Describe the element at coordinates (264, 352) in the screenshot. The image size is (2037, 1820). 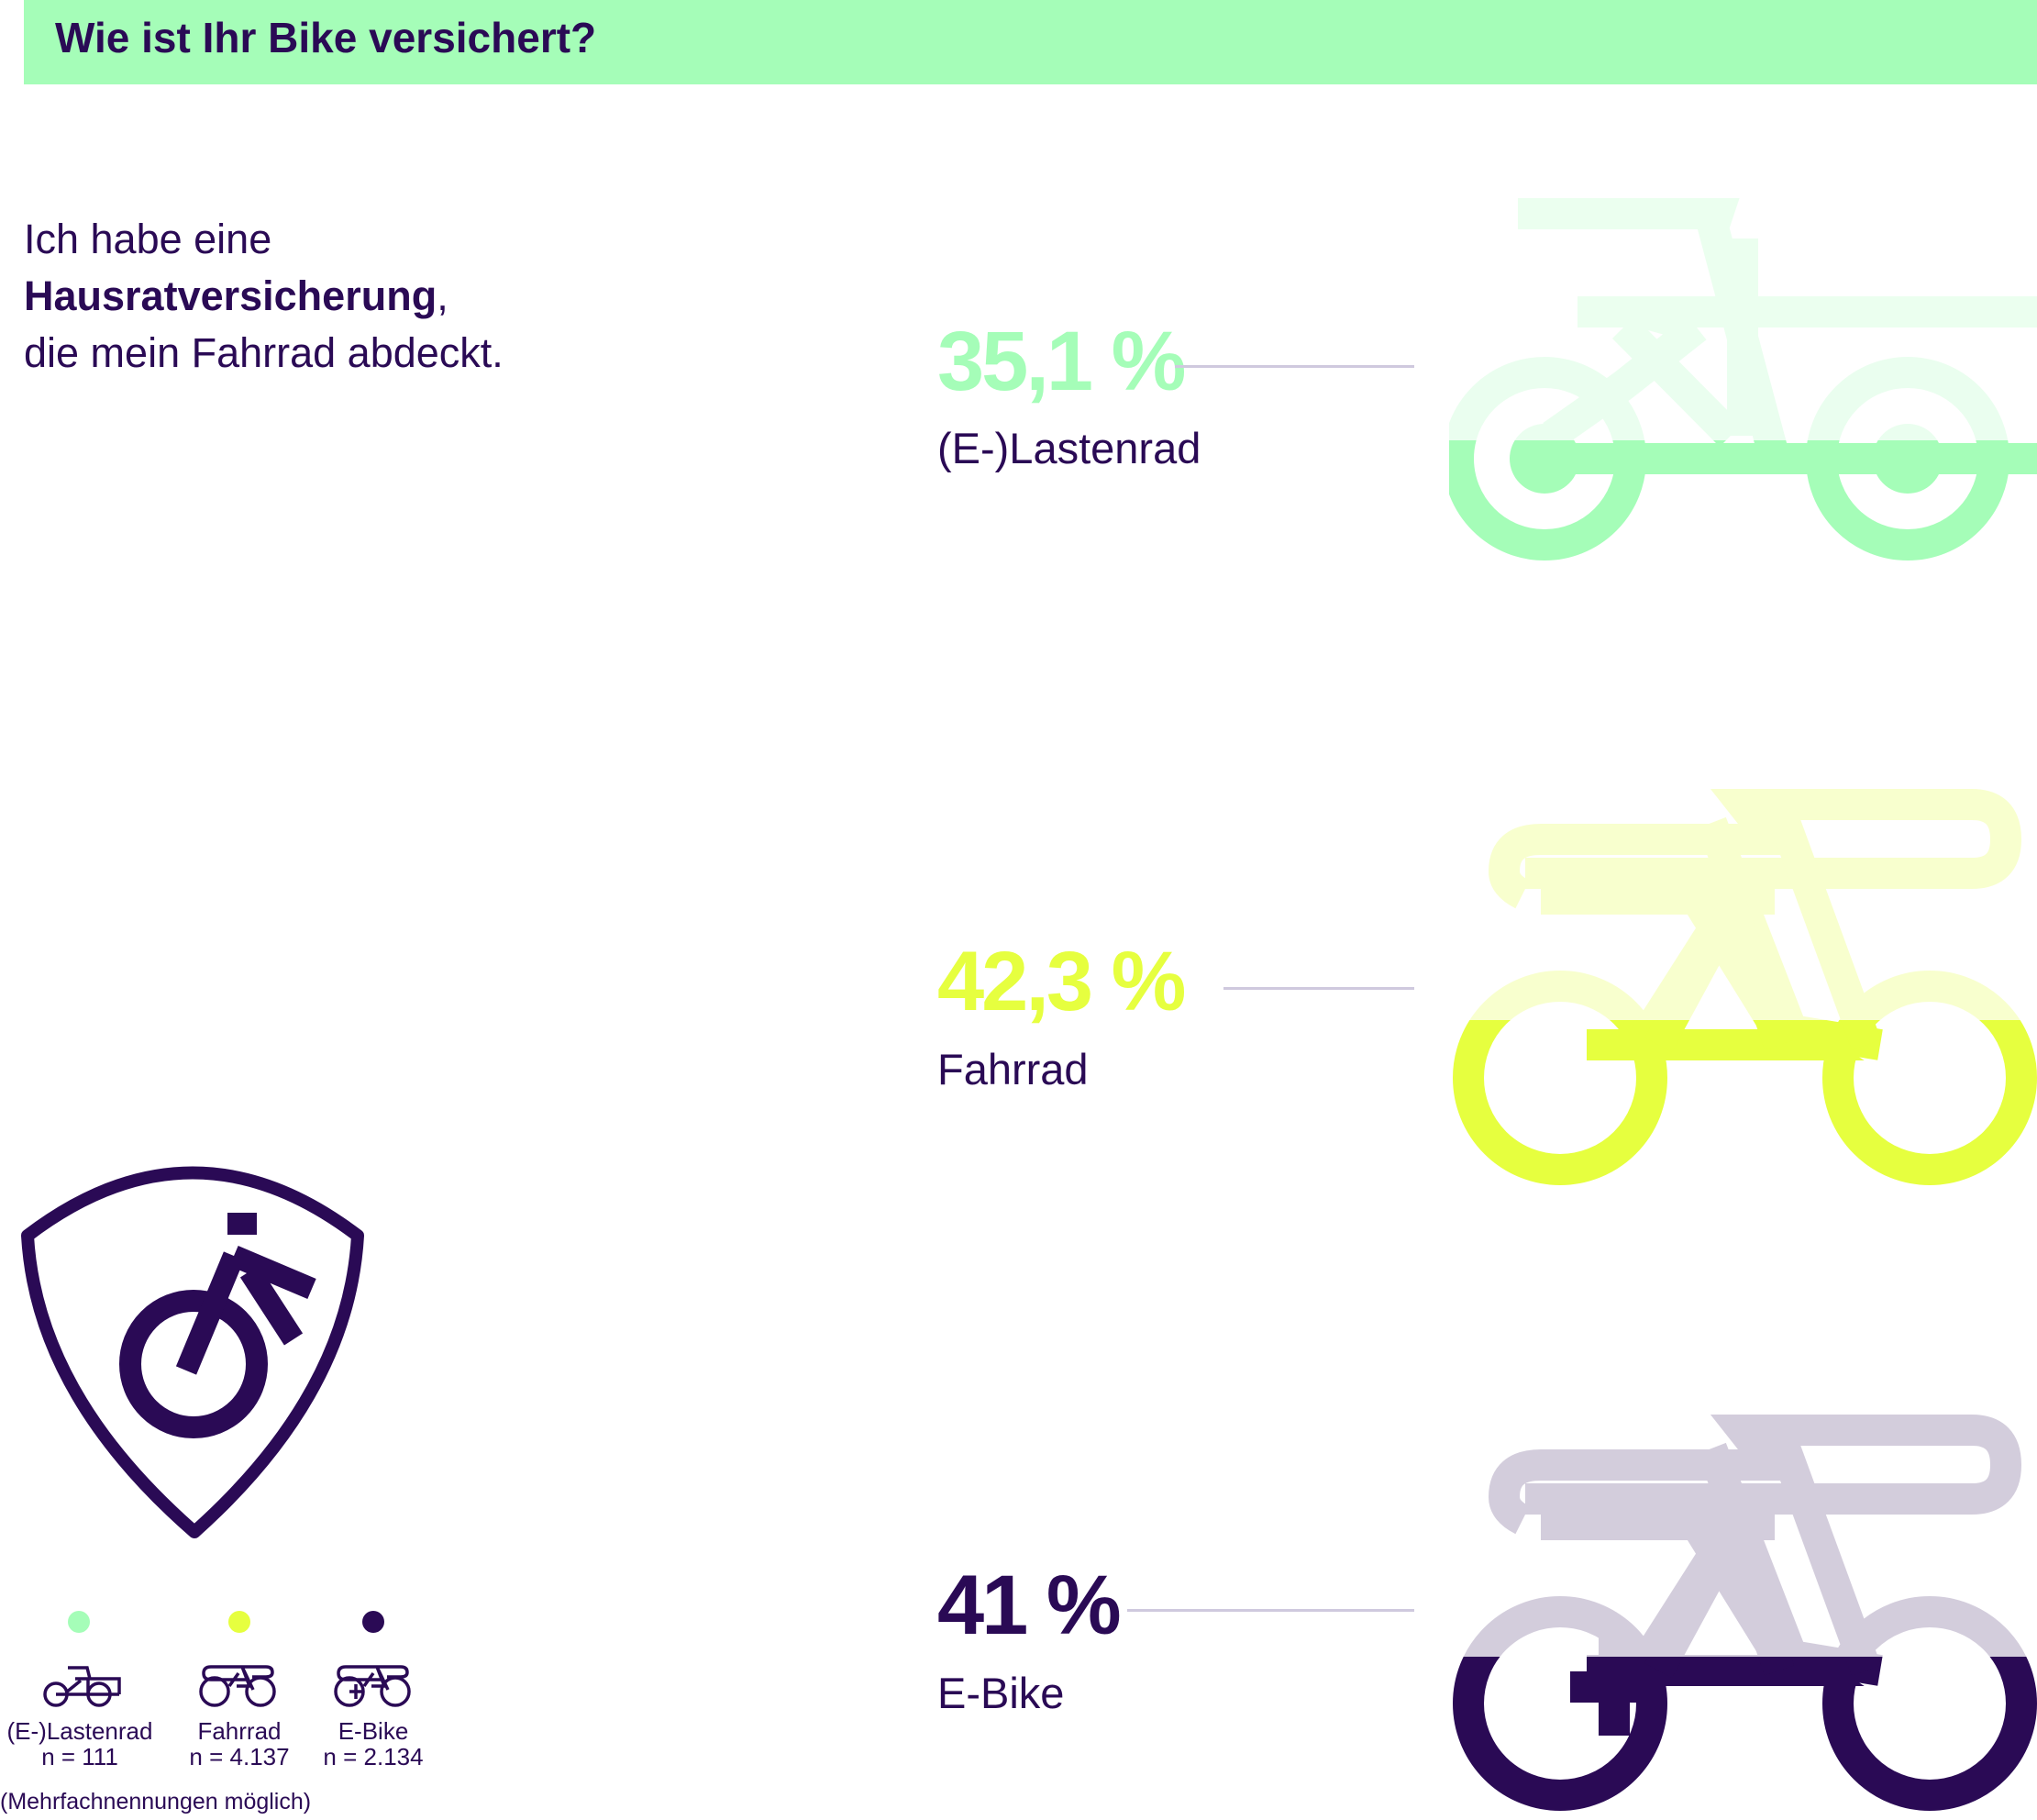
I see `question-line-3: die mein Fahrrad abdeckt.` at that location.